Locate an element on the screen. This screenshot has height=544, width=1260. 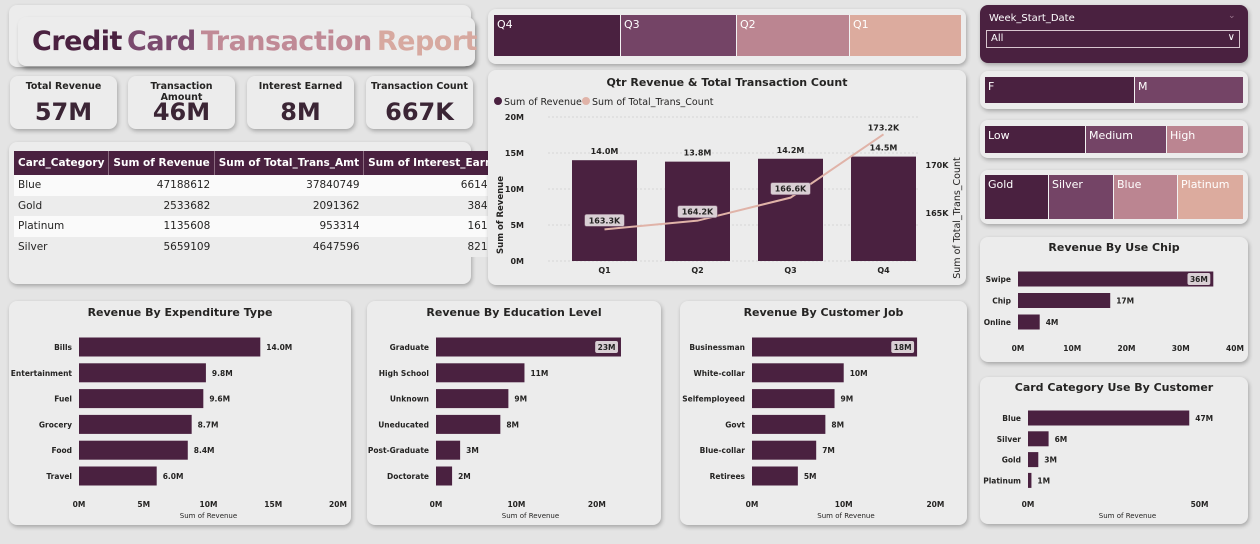
table-row: Blue 47188612 37840749 6614173 is located at coordinates (263, 185).